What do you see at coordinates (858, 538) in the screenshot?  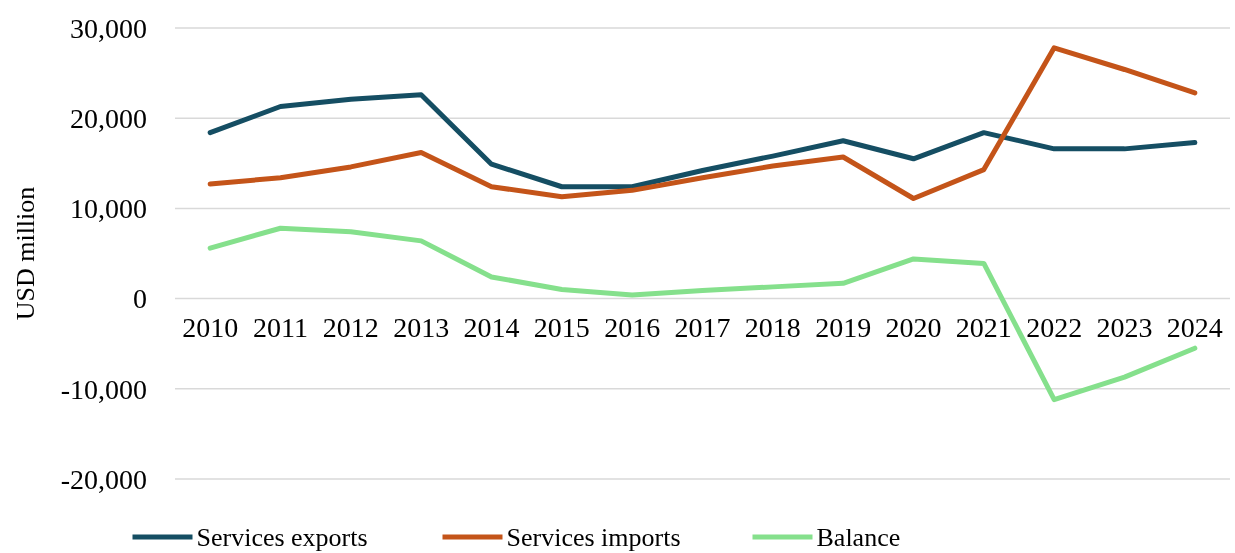 I see `legend-label: Balance` at bounding box center [858, 538].